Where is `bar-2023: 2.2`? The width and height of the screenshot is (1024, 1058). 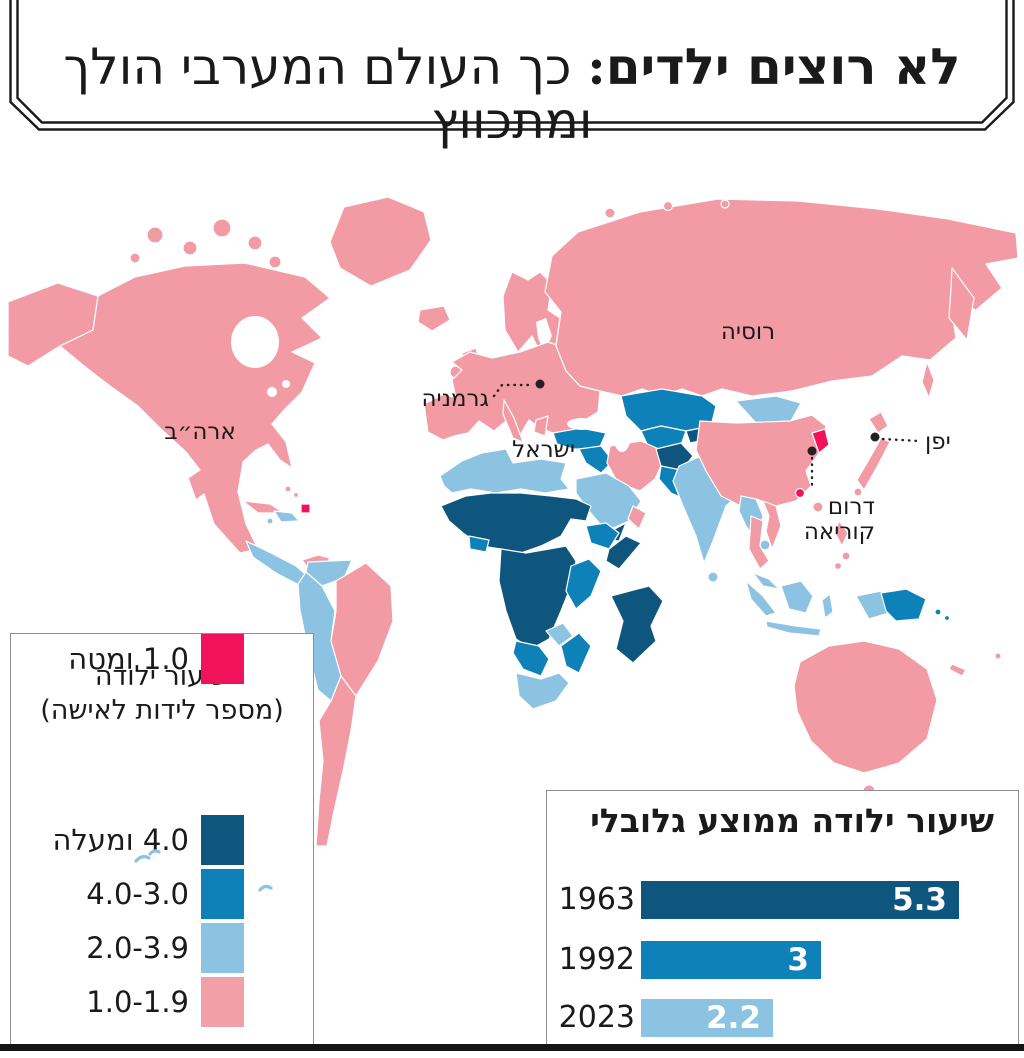
bar-2023: 2.2 is located at coordinates (707, 1018).